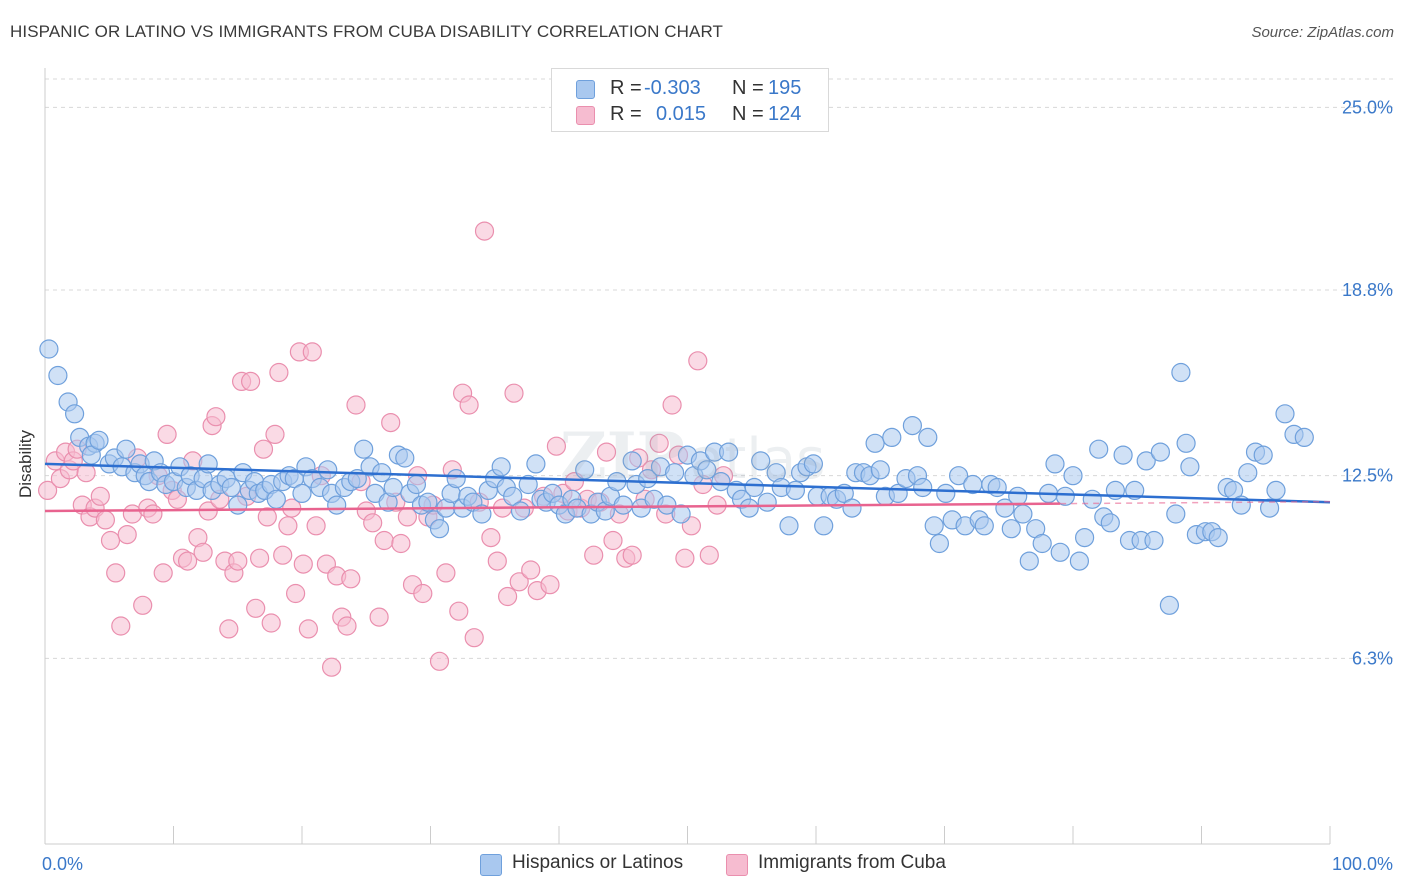 This screenshot has width=1406, height=892. What do you see at coordinates (626, 114) in the screenshot?
I see `r-label: R =` at bounding box center [626, 114].